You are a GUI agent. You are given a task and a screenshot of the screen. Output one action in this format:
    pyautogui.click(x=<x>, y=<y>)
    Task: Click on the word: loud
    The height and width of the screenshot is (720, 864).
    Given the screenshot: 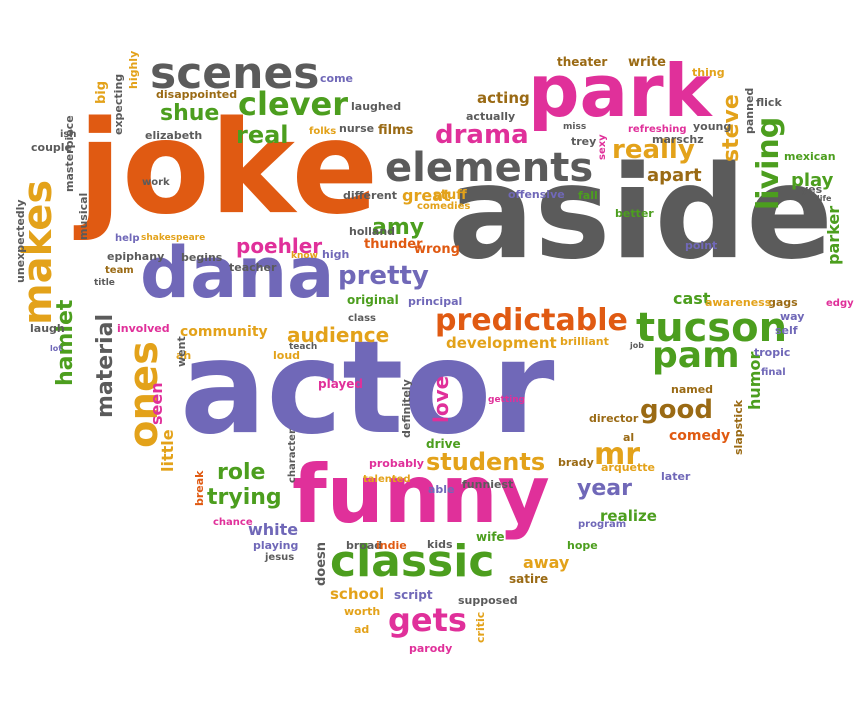 What is the action you would take?
    pyautogui.click(x=287, y=355)
    